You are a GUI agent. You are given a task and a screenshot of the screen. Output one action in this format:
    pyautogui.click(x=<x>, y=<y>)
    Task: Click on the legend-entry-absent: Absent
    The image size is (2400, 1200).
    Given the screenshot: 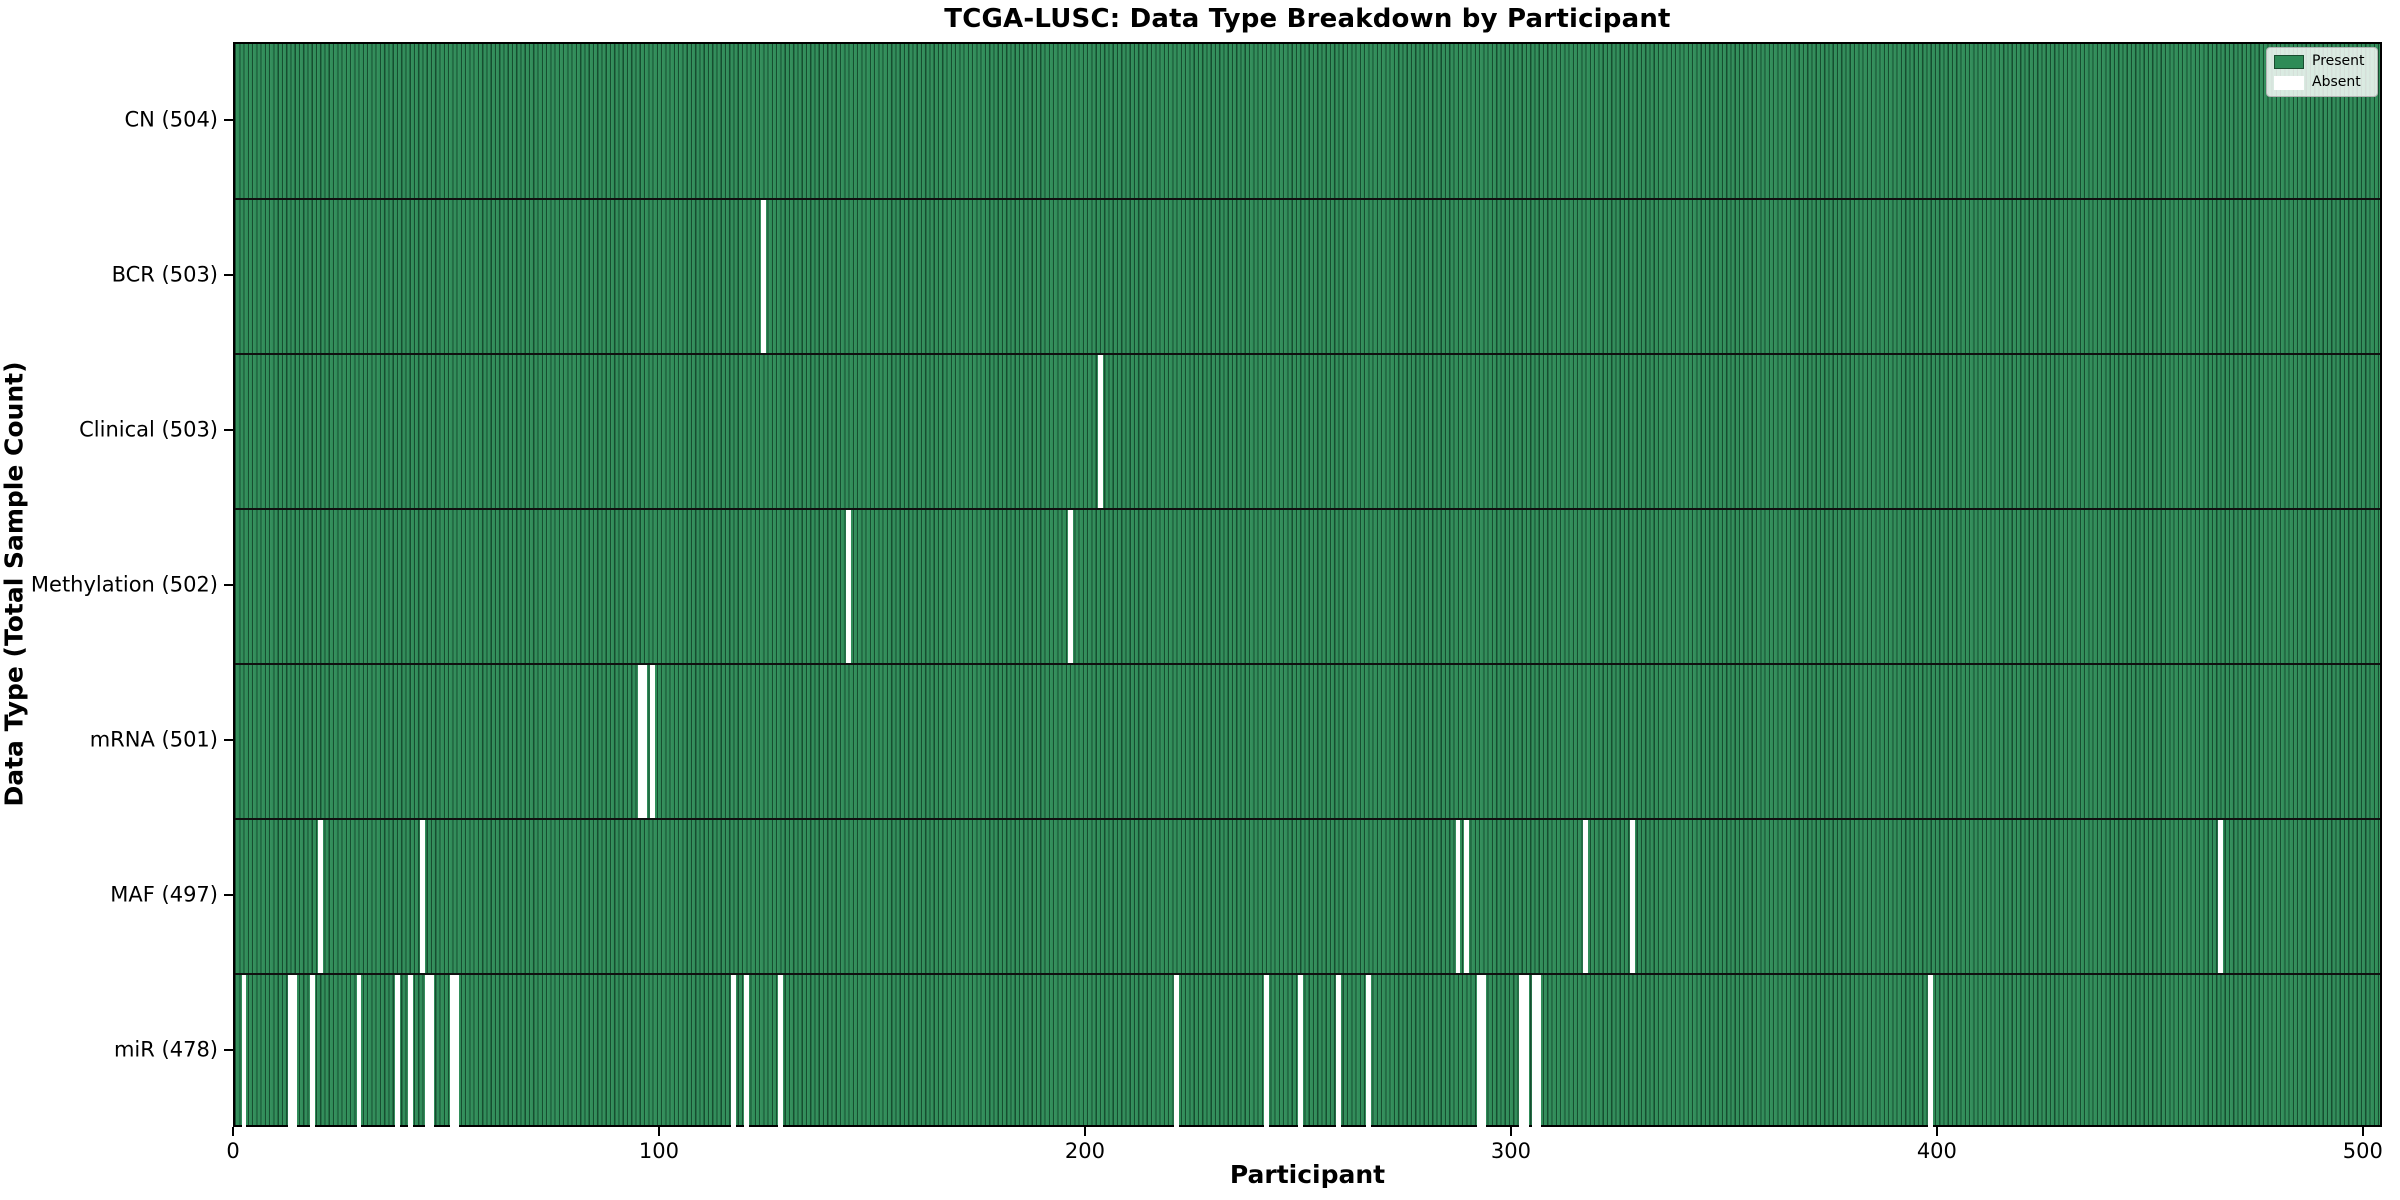 What is the action you would take?
    pyautogui.click(x=2321, y=82)
    